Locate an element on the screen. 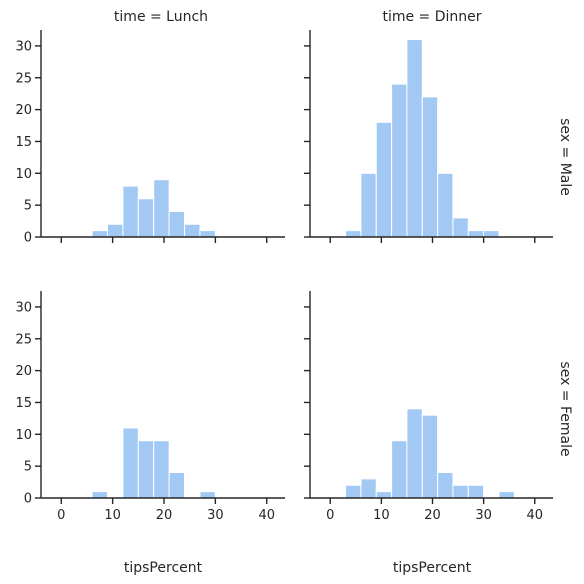 The height and width of the screenshot is (584, 584). column-title-dinner: time = Dinner is located at coordinates (431, 17).